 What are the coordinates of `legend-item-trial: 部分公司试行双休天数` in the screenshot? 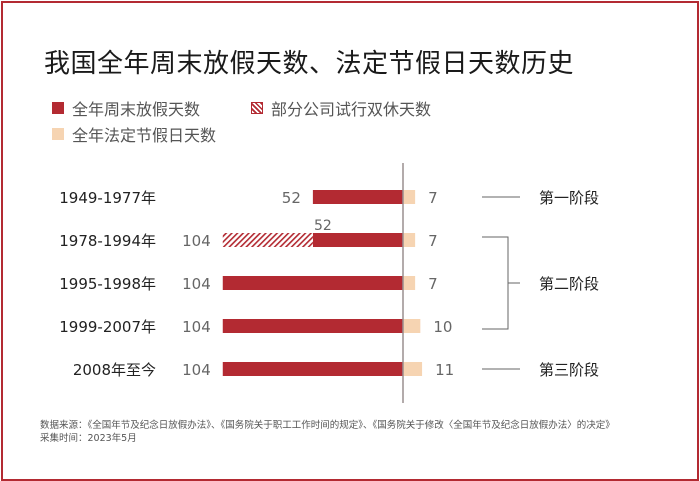 It's located at (341, 108).